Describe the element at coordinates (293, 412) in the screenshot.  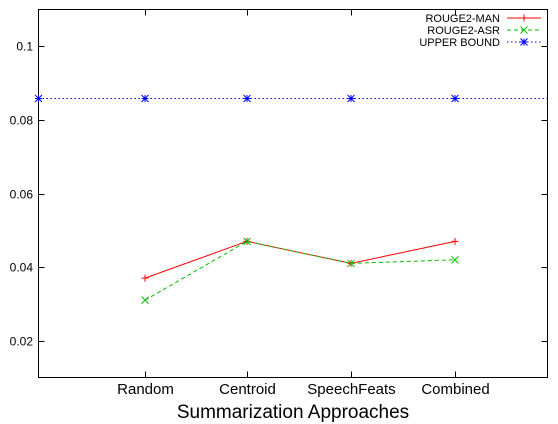
I see `x-axis-label: Summarization Approaches` at that location.